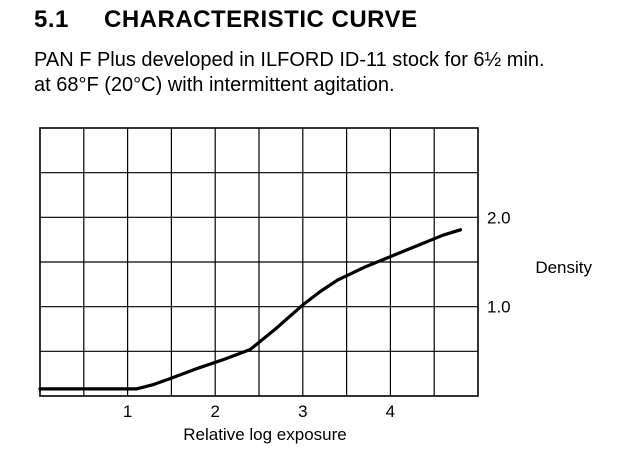 The image size is (628, 471). I want to click on y-axis-label: Density, so click(563, 267).